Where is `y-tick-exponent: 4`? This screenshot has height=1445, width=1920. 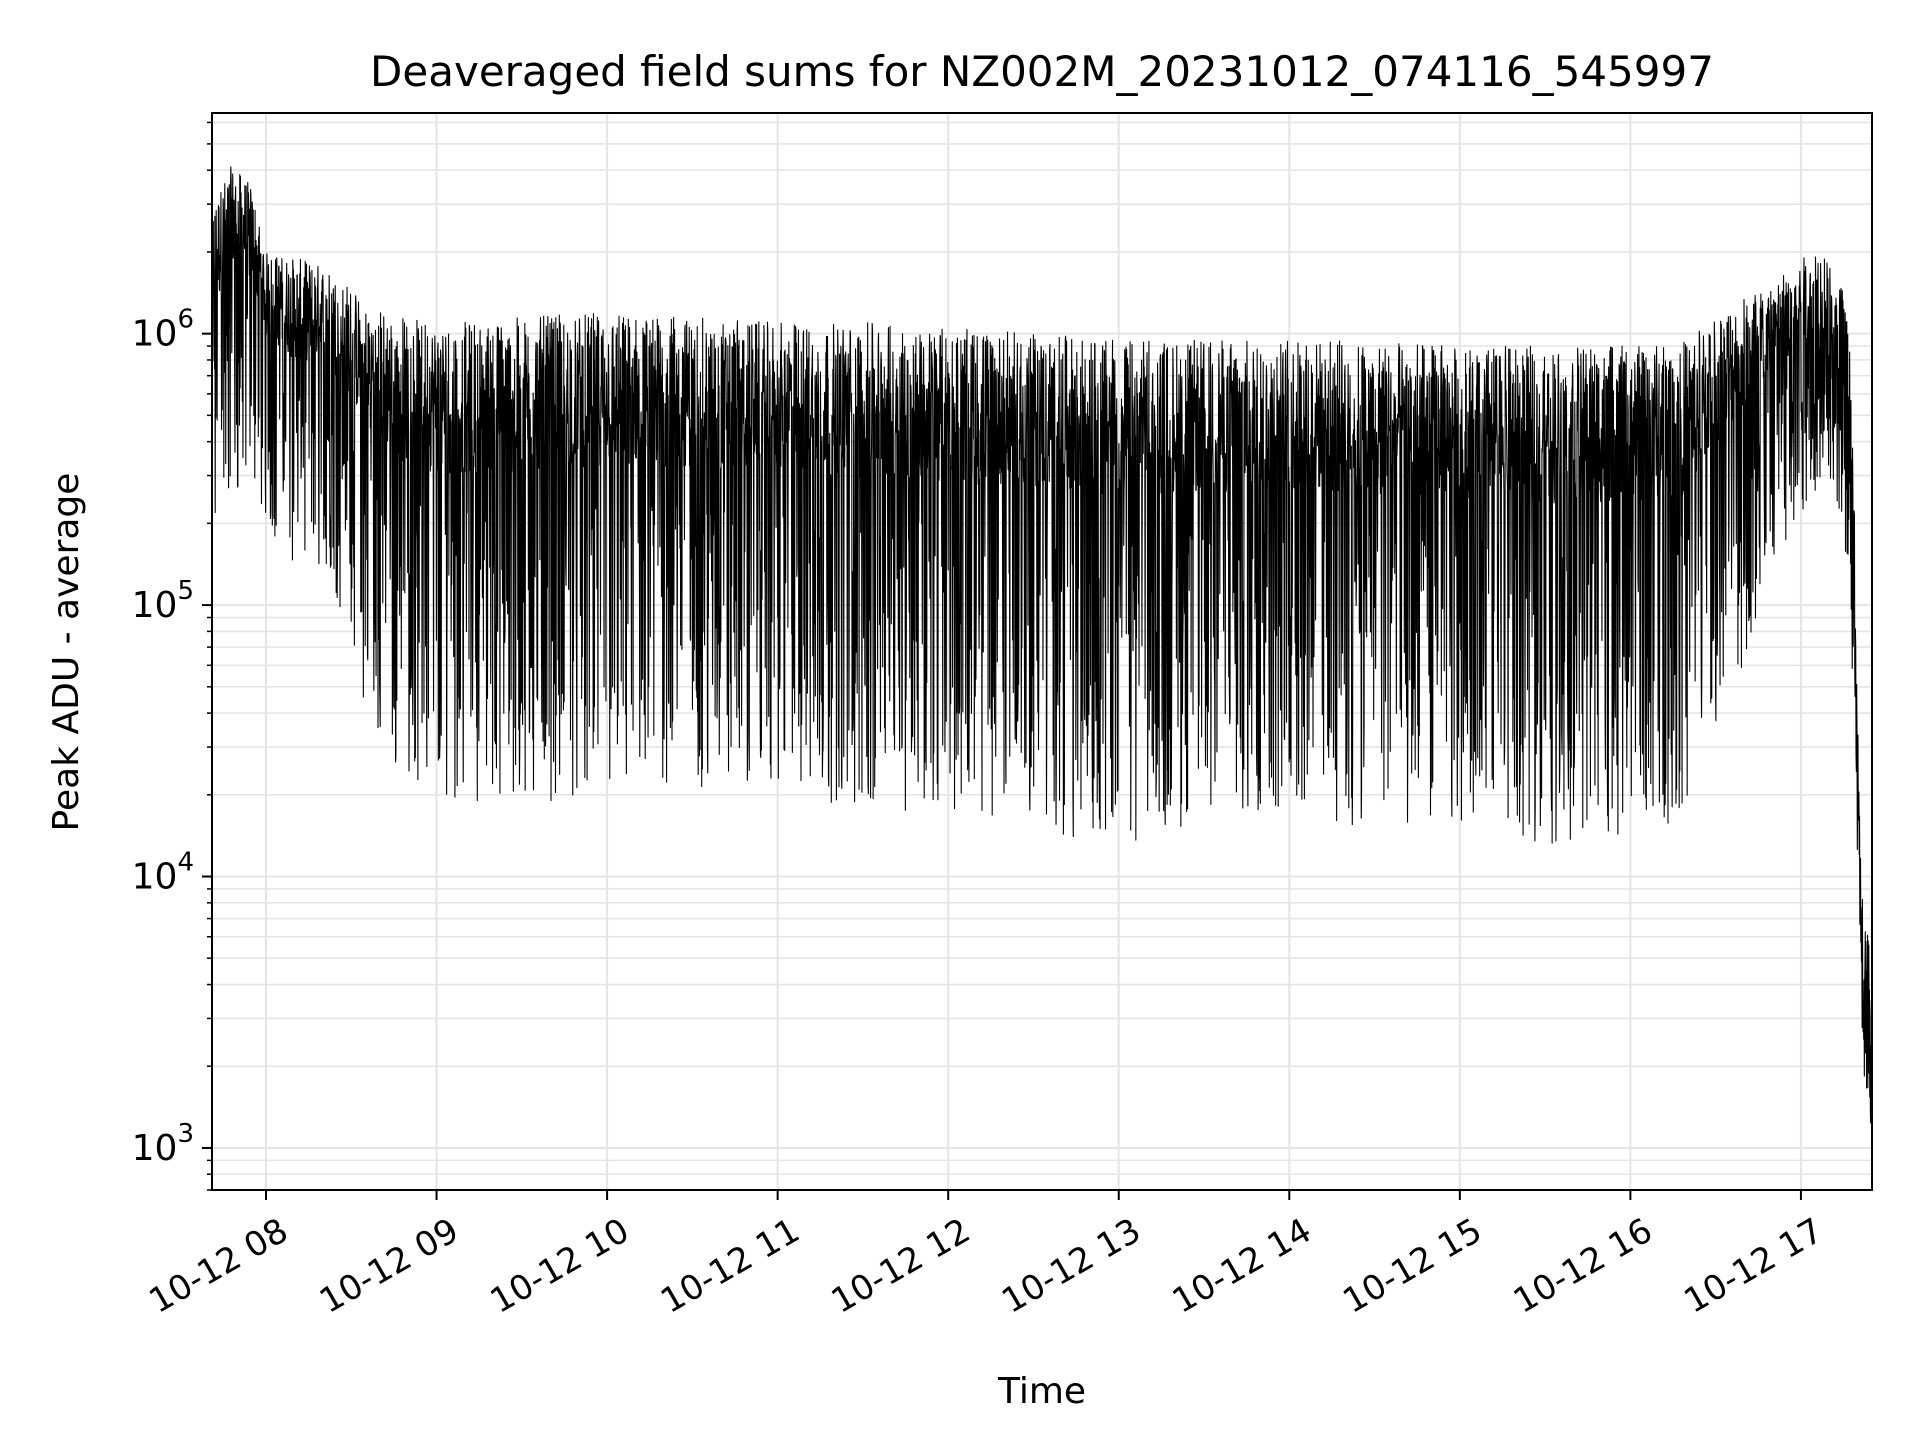
y-tick-exponent: 4 is located at coordinates (185, 863).